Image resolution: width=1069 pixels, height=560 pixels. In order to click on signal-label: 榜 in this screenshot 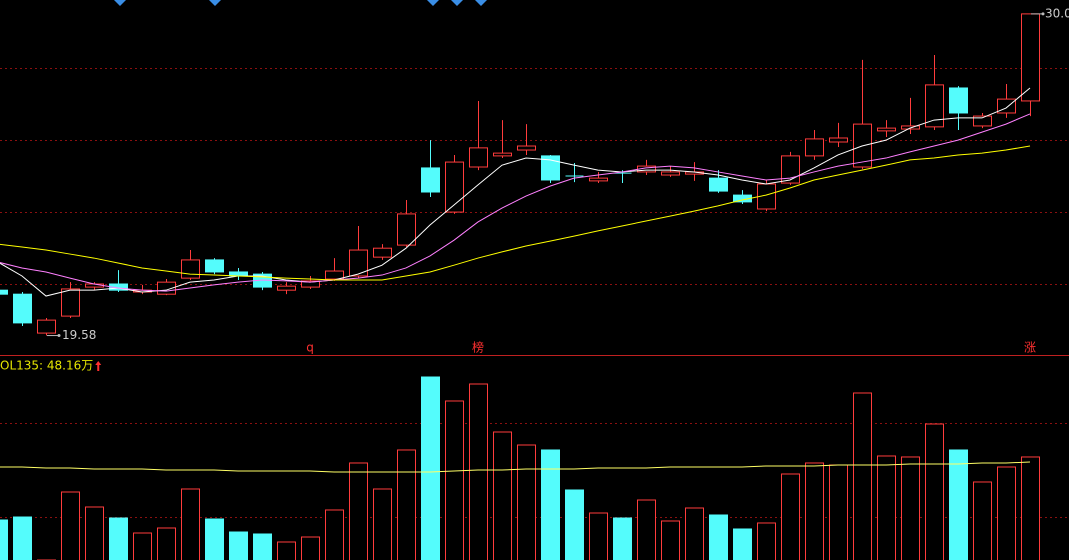, I will do `click(478, 347)`.